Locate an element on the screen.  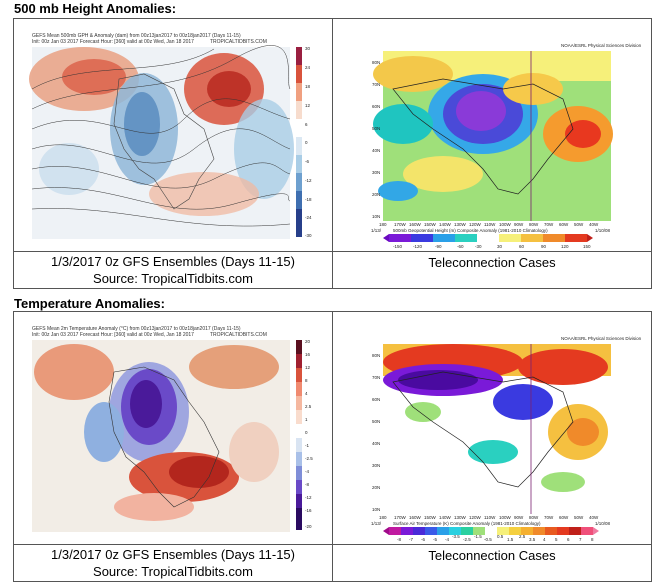
svg-text: 24 is located at coordinates (308, 67).